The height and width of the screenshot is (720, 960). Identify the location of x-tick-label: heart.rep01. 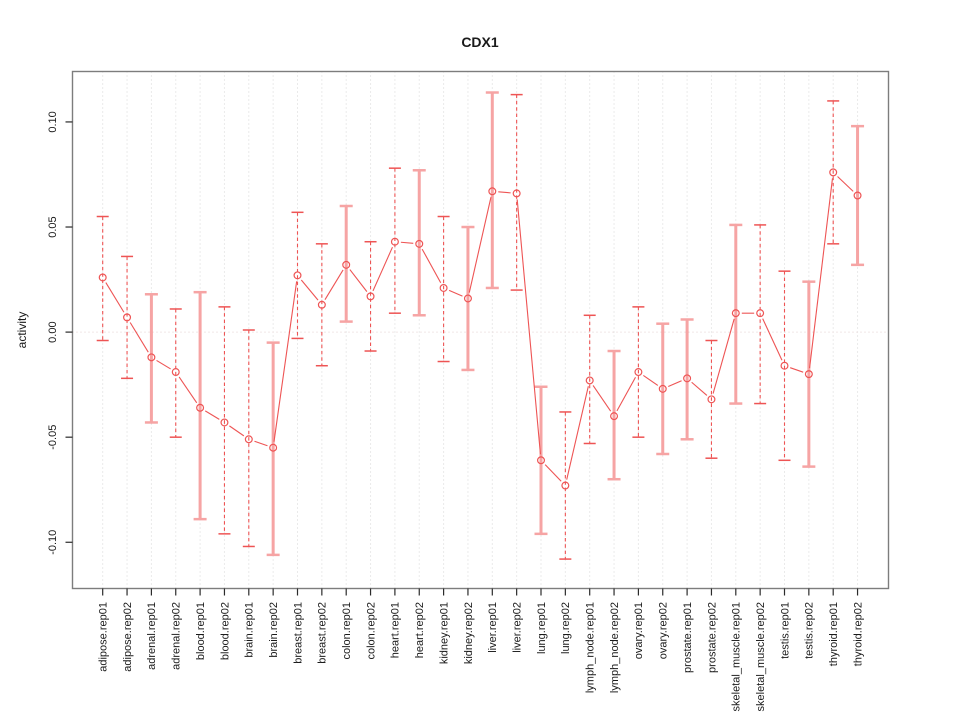
(396, 630).